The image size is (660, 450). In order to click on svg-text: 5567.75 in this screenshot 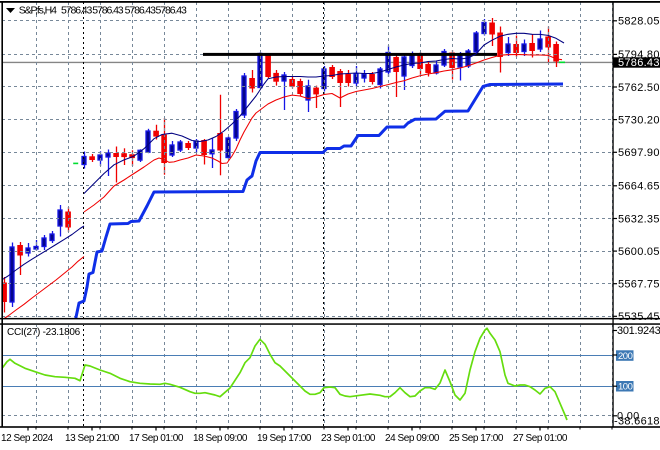, I will do `click(639, 285)`.